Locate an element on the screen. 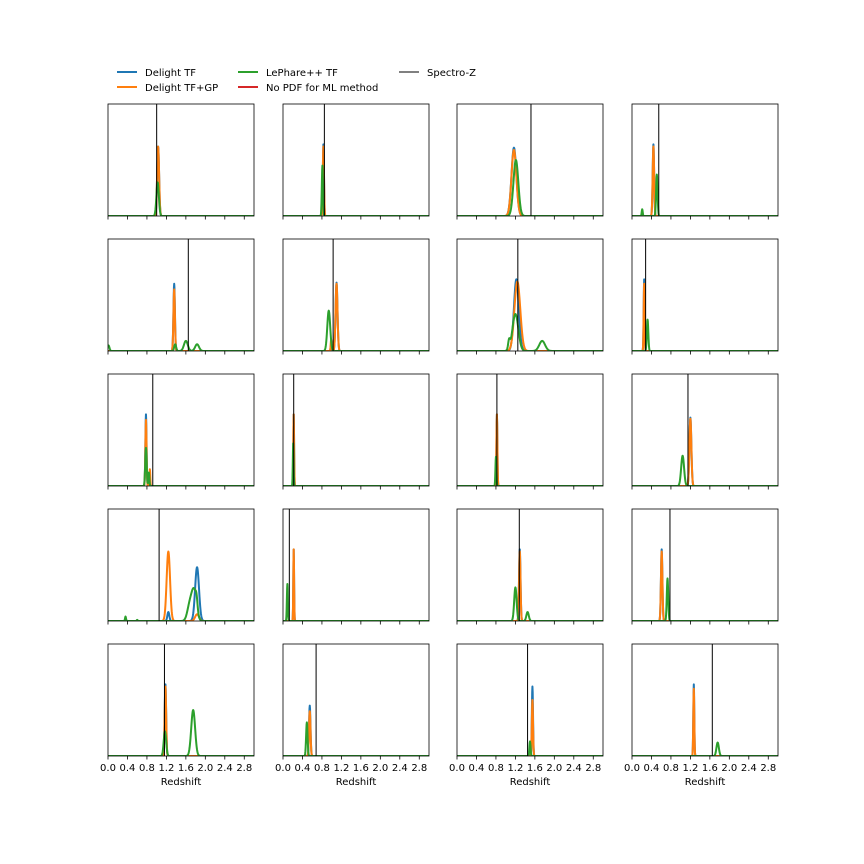 This screenshot has height=864, width=864. legend-entry-no-pdf-for-ml-method: No PDF for ML method is located at coordinates (308, 88).